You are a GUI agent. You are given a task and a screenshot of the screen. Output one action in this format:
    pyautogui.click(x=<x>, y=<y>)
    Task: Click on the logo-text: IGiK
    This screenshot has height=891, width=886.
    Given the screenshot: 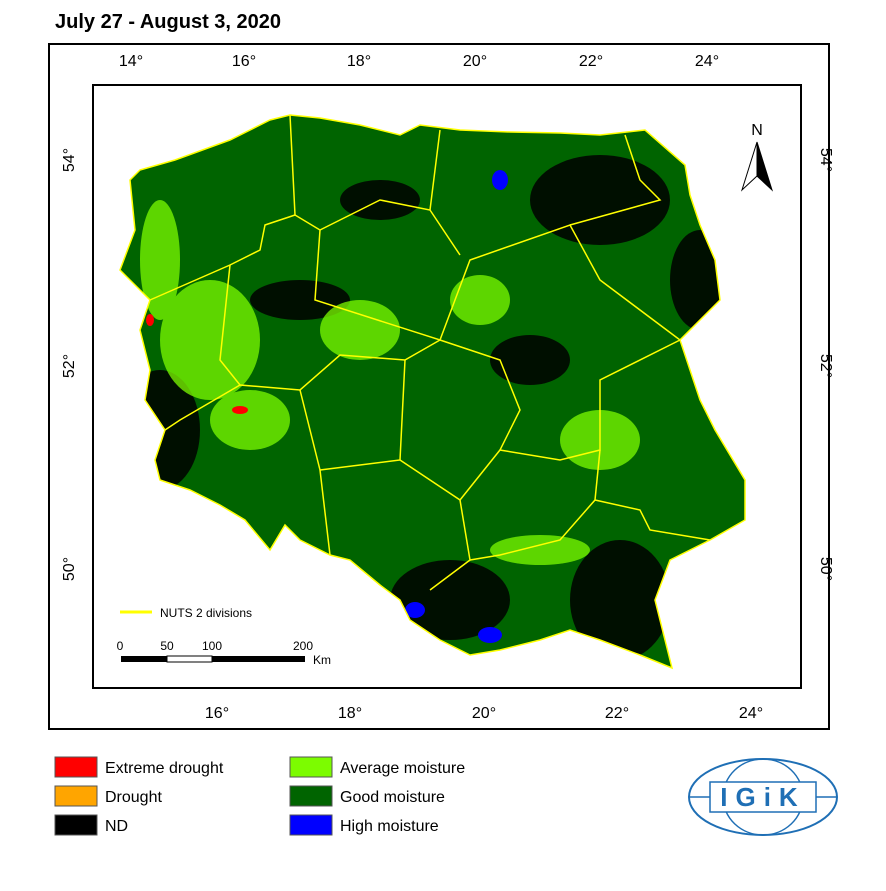 What is the action you would take?
    pyautogui.click(x=762, y=797)
    